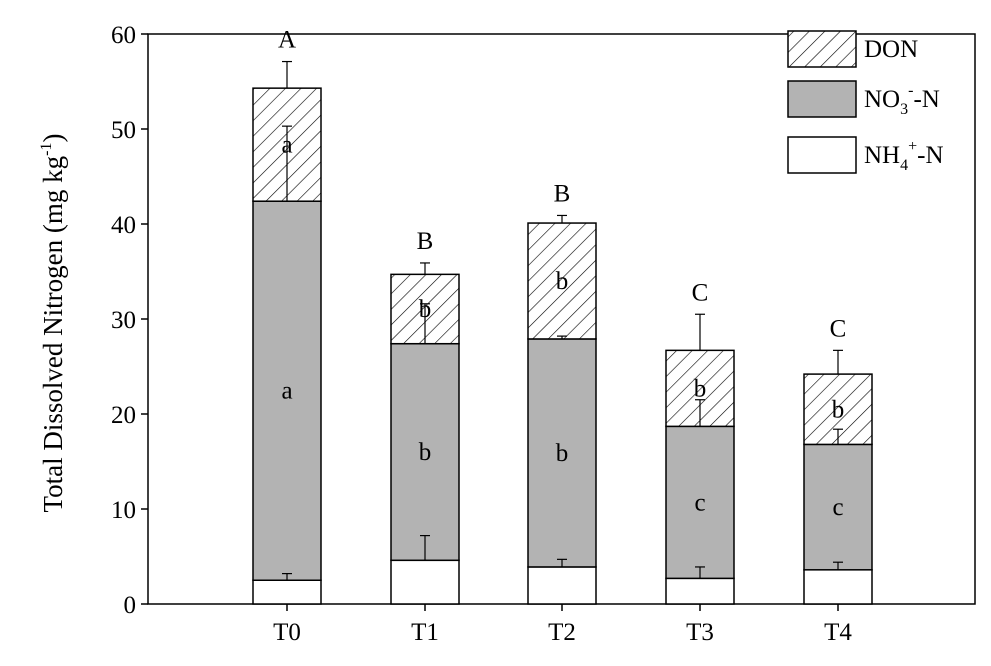 Image resolution: width=991 pixels, height=666 pixels. What do you see at coordinates (123, 510) in the screenshot?
I see `y-tick-label: 10` at bounding box center [123, 510].